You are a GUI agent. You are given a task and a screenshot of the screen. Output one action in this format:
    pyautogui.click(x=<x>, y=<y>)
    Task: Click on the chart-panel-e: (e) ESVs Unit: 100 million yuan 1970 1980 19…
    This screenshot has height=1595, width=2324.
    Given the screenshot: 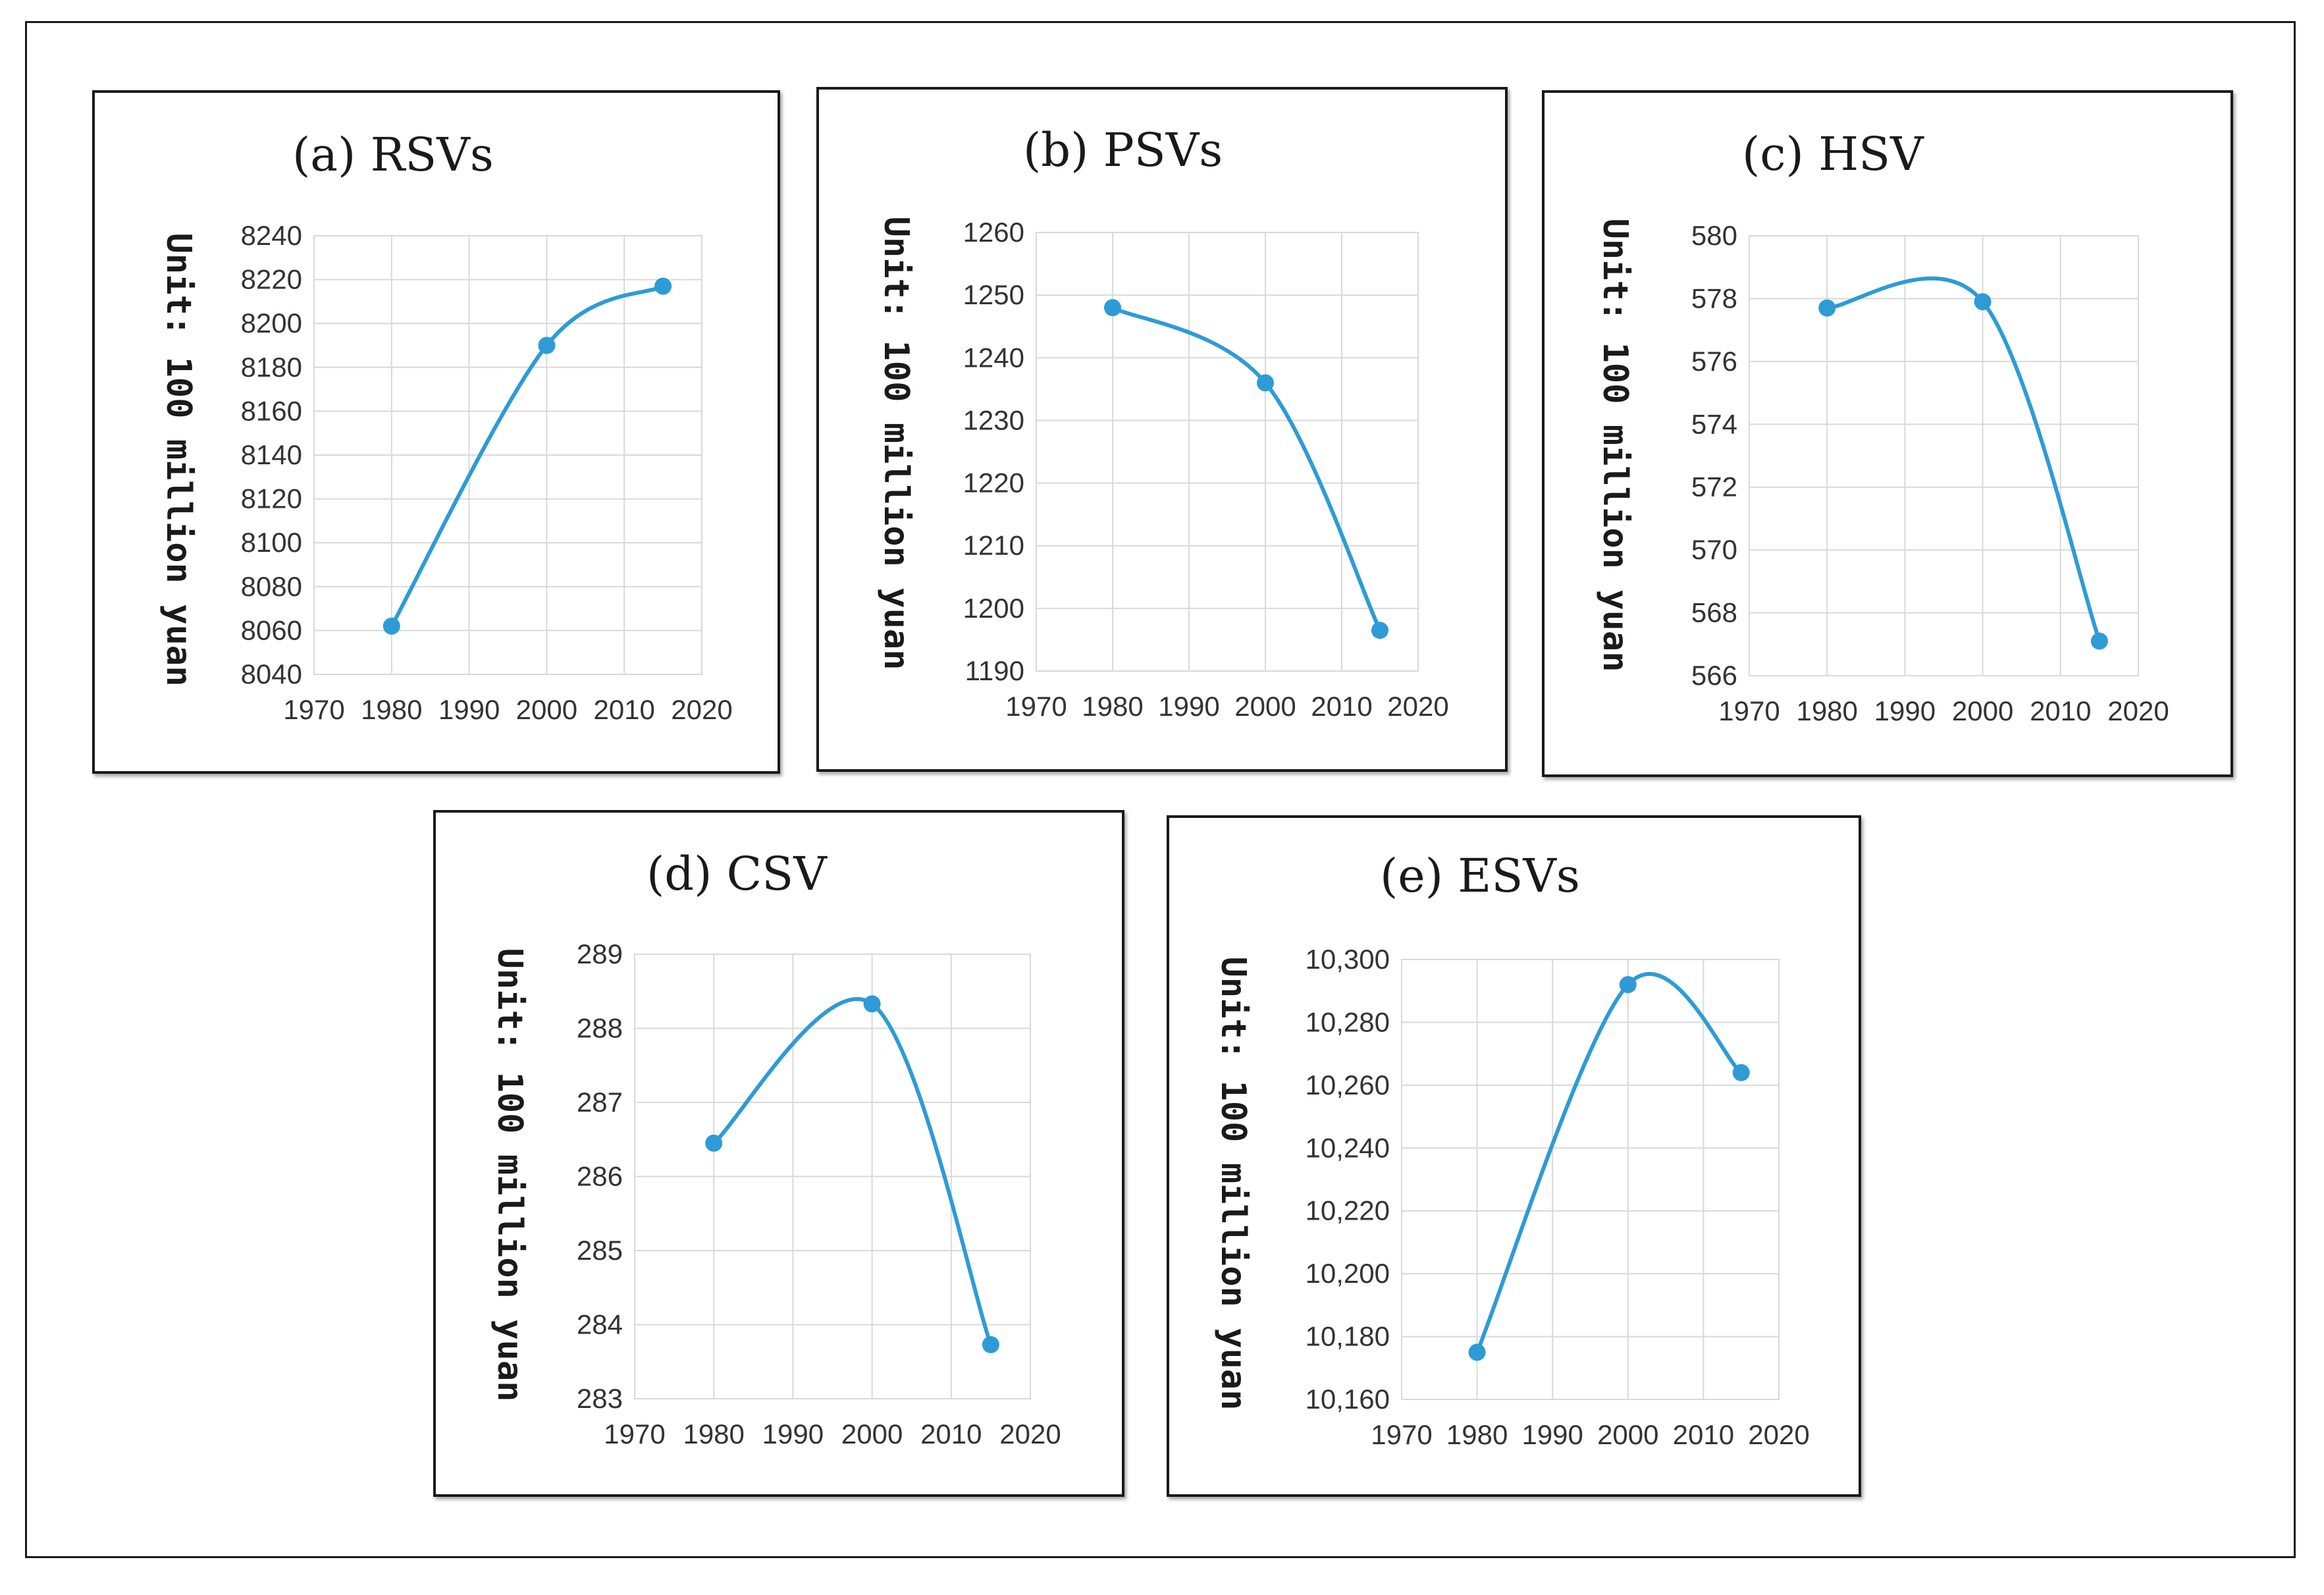 What is the action you would take?
    pyautogui.click(x=1514, y=1156)
    